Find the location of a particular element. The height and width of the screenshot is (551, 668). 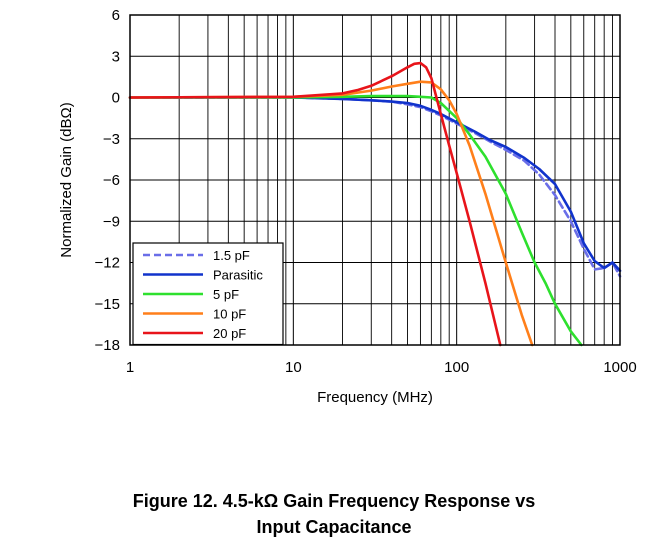

y-tick-label: −18 is located at coordinates (107, 345).